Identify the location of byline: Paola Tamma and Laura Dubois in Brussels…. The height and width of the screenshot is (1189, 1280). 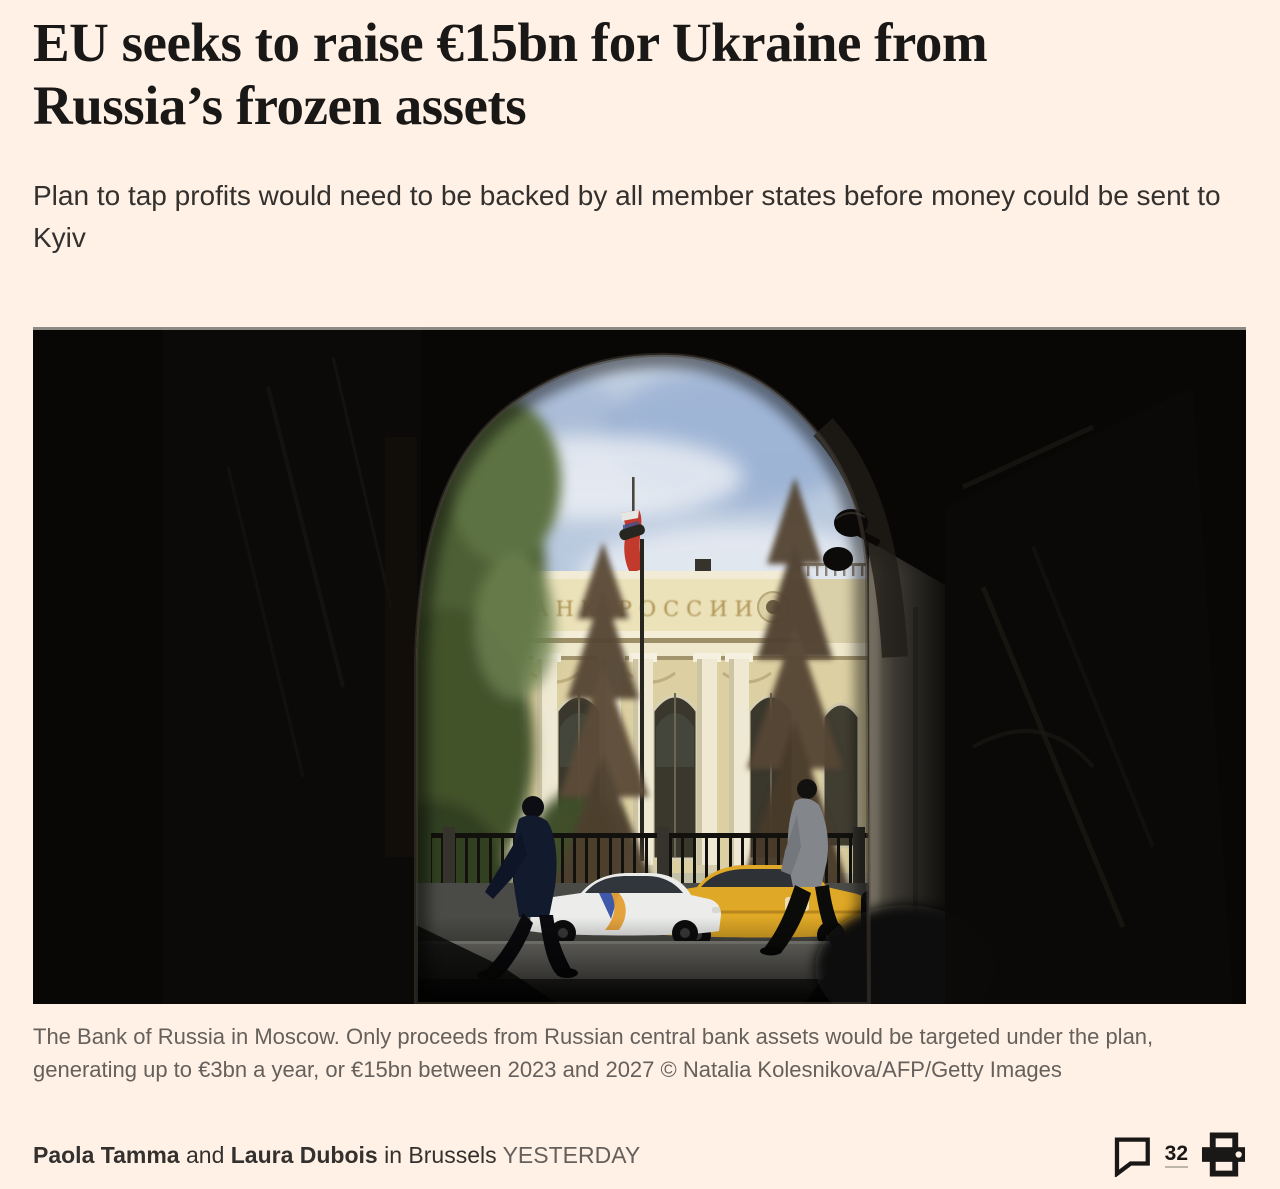
(336, 1155).